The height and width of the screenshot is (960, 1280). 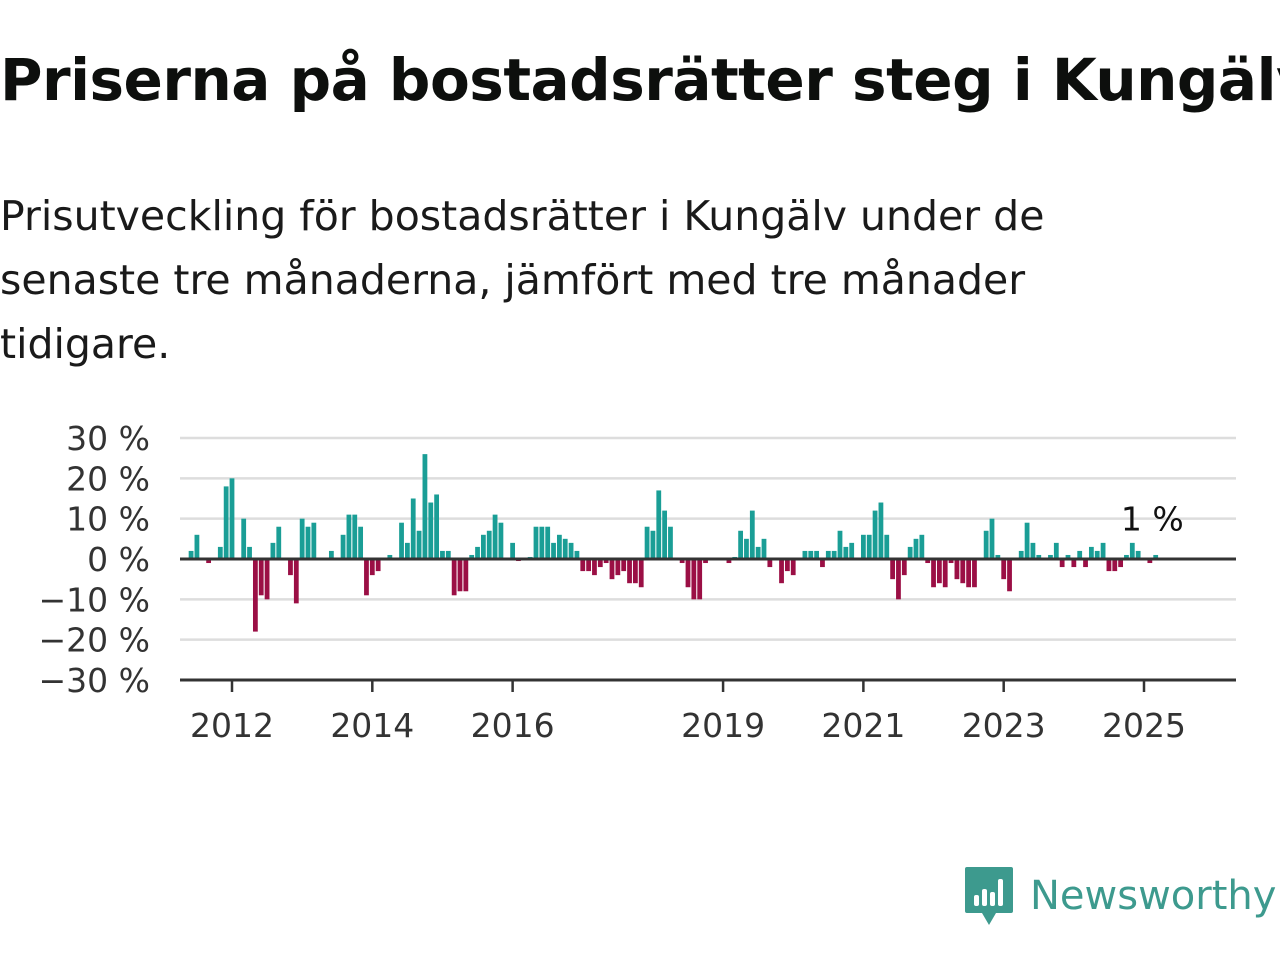 What do you see at coordinates (1144, 725) in the screenshot?
I see `x-tick-label: 2025` at bounding box center [1144, 725].